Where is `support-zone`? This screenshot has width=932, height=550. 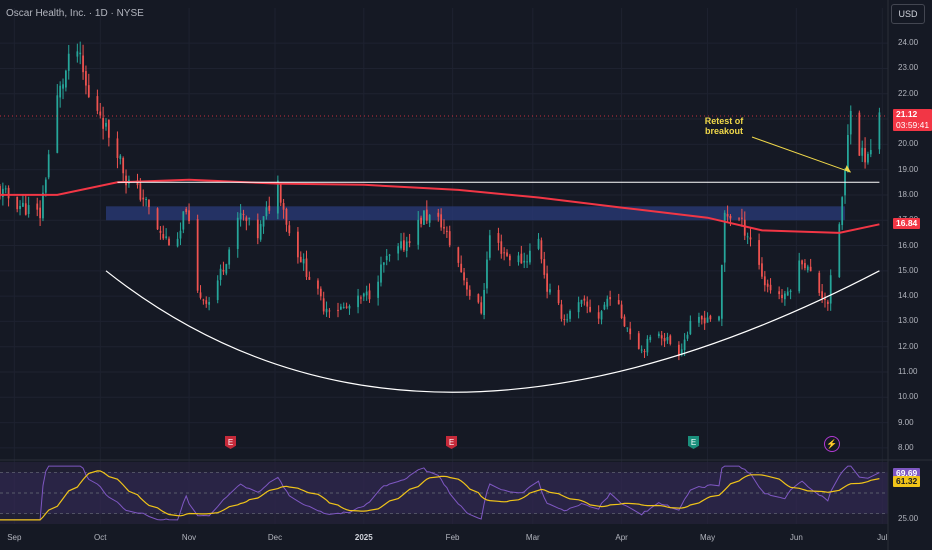
support-zone is located at coordinates (475, 213).